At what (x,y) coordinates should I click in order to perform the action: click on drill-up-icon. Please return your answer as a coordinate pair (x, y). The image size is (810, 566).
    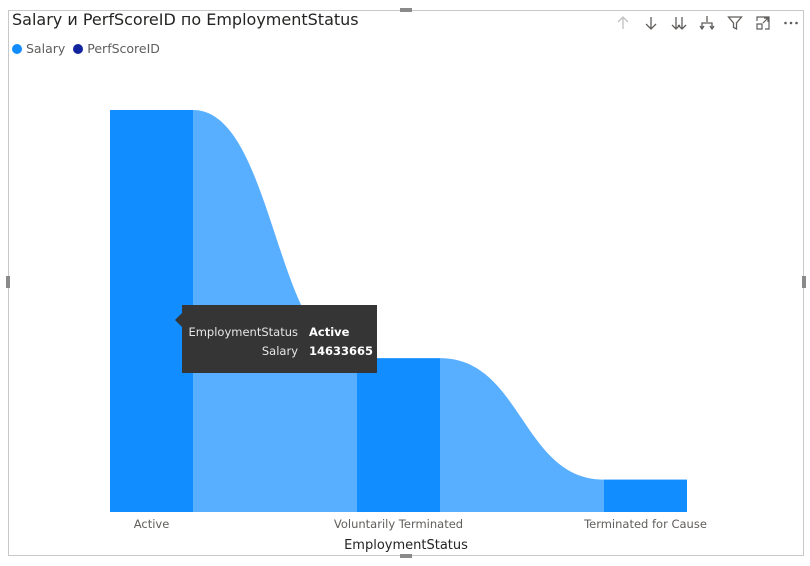
    Looking at the image, I should click on (623, 23).